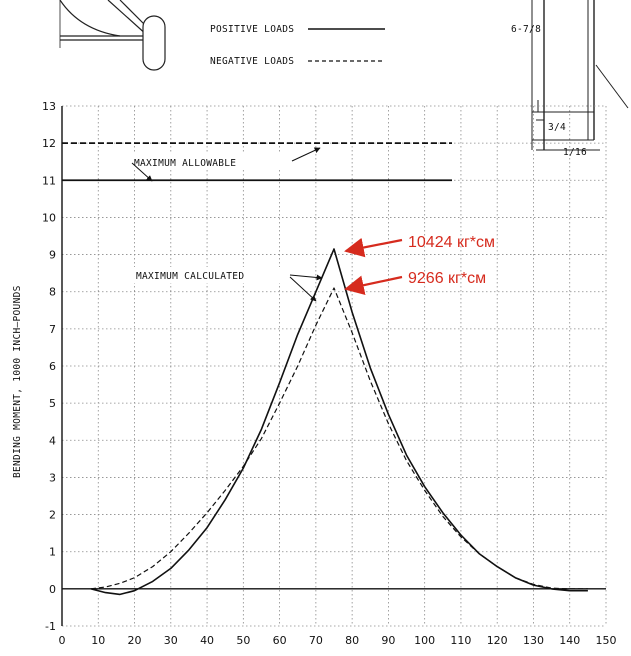 This screenshot has width=631, height=656. What do you see at coordinates (52, 329) in the screenshot?
I see `y-tick-label: 7` at bounding box center [52, 329].